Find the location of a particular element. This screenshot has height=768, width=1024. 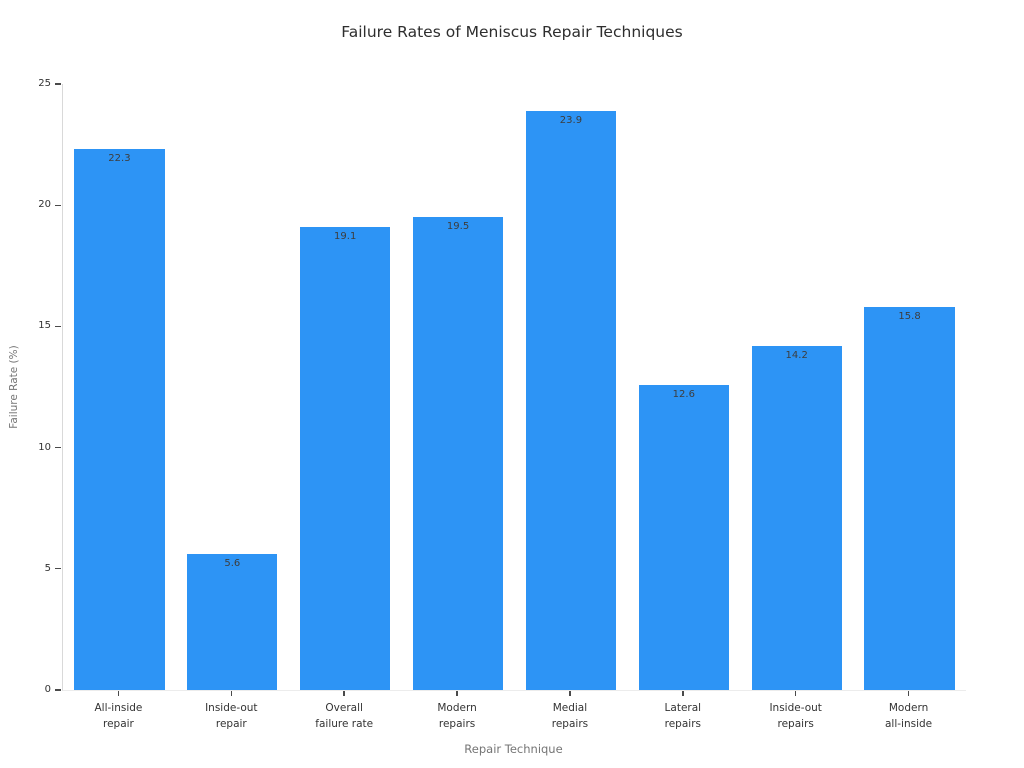

bar: 23.9 is located at coordinates (571, 400).